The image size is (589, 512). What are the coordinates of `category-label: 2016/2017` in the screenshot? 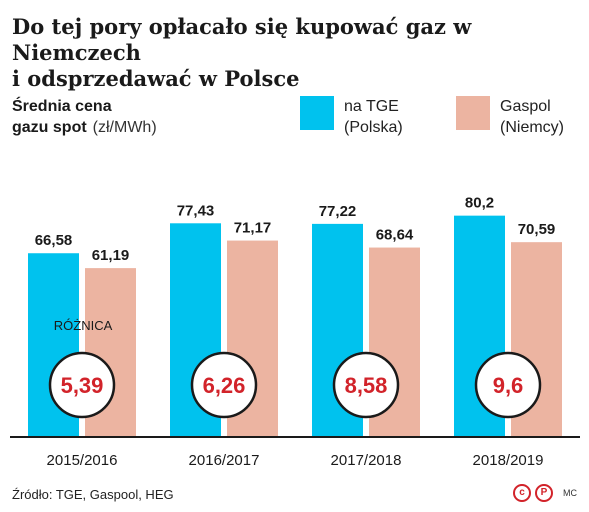 It's located at (224, 460).